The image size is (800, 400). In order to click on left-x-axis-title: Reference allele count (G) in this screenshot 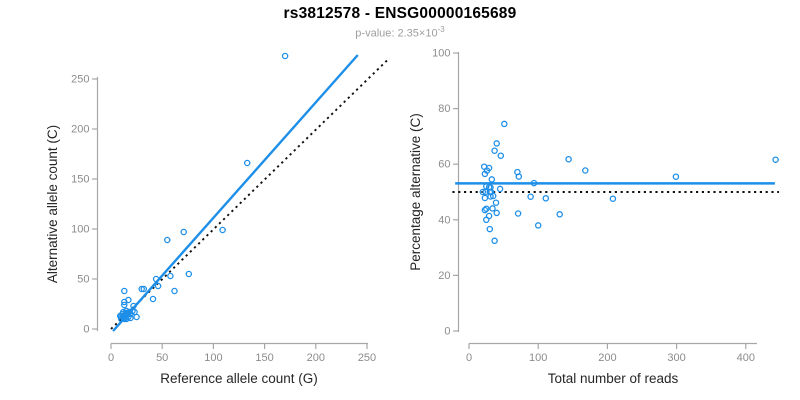, I will do `click(239, 378)`.